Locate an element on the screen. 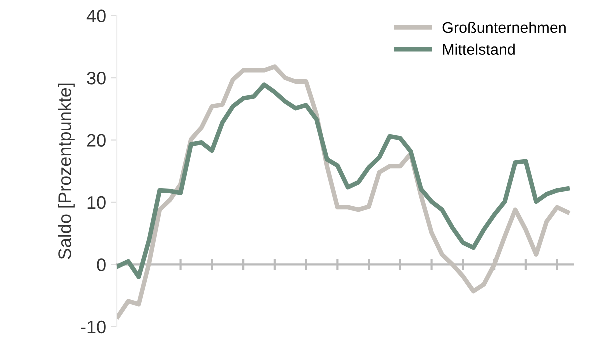 Image resolution: width=600 pixels, height=337 pixels. y-axis-title: Saldo [Prozentpunkte] is located at coordinates (66, 172).